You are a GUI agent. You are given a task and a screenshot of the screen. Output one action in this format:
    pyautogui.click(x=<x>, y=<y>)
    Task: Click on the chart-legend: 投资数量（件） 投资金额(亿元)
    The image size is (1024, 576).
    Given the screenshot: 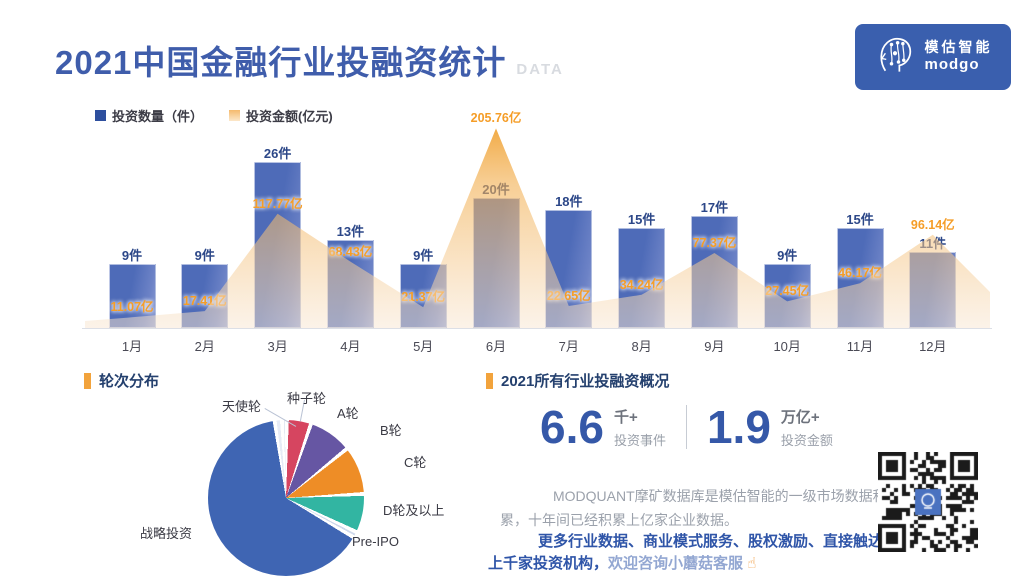 What is the action you would take?
    pyautogui.click(x=214, y=115)
    